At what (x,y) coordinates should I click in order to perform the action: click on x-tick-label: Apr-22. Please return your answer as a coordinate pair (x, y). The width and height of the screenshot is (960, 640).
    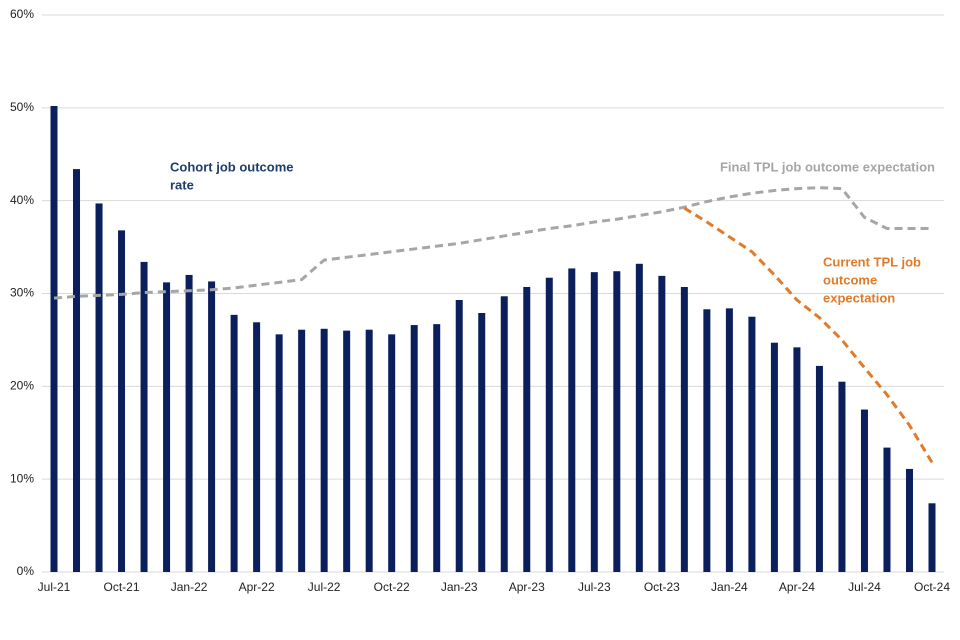
    Looking at the image, I should click on (257, 587).